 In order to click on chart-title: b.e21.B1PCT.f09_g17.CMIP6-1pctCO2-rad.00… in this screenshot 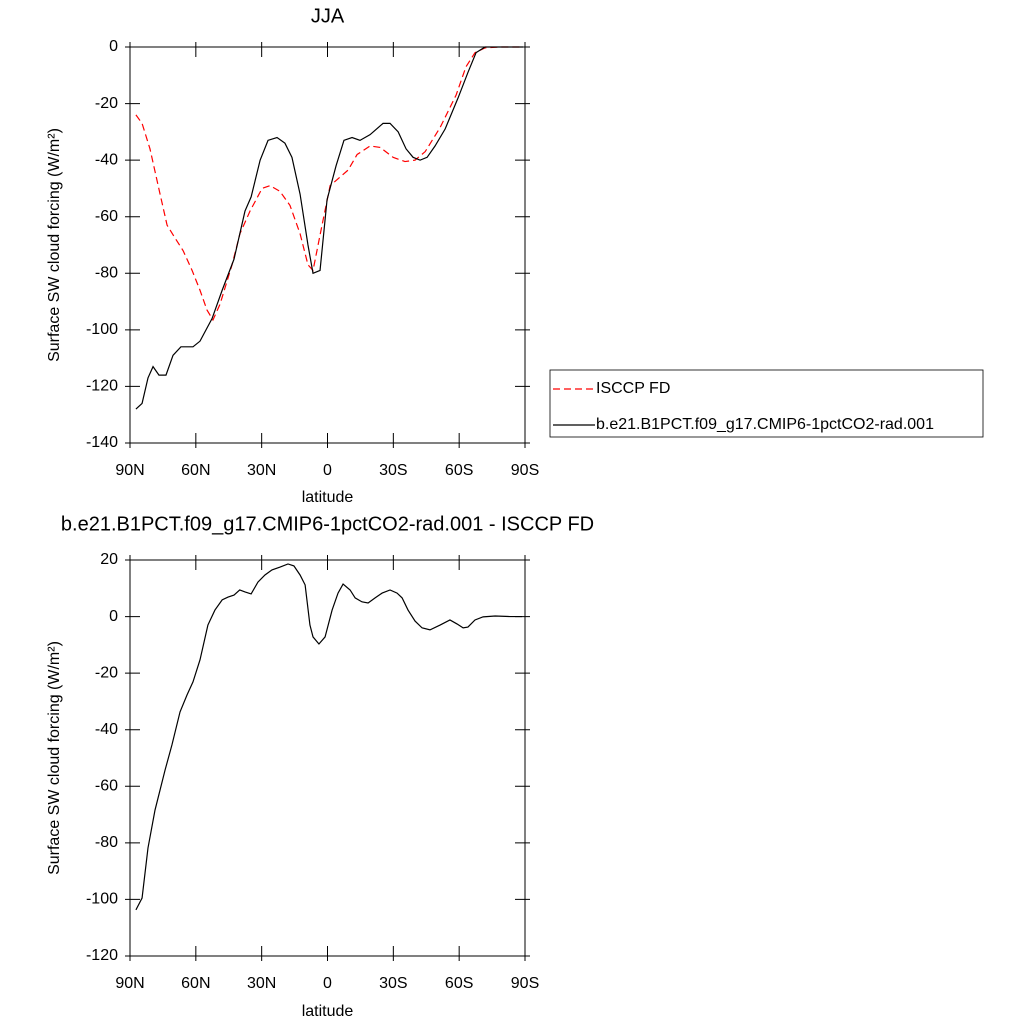, I will do `click(327, 524)`.